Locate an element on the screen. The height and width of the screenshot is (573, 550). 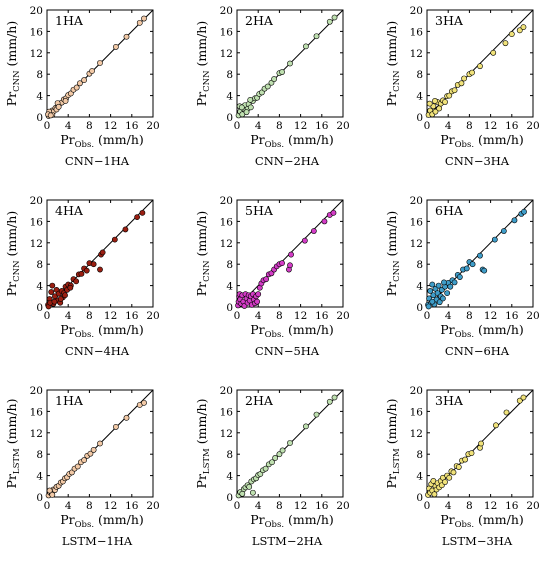
panel-caption: CNN−6HA is located at coordinates (477, 351).